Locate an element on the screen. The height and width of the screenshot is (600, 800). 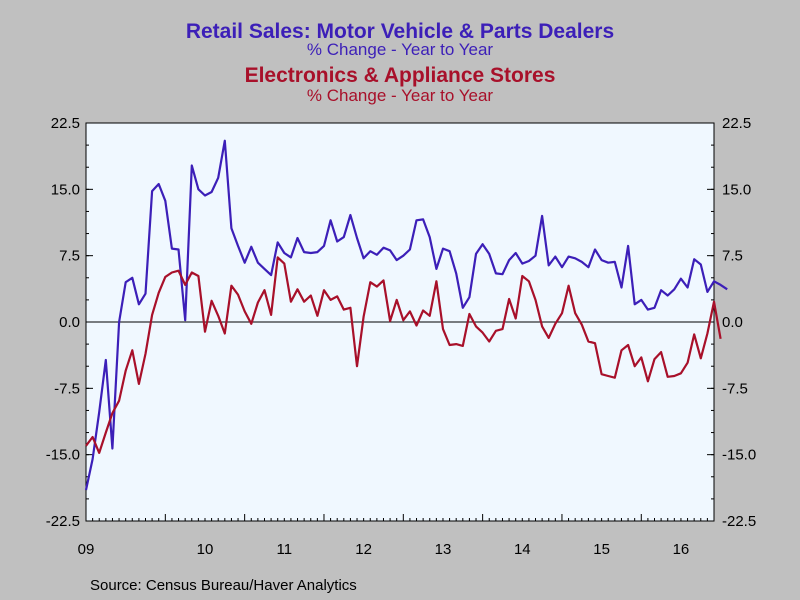
y-tick-label-right: 22.5 is located at coordinates (736, 123).